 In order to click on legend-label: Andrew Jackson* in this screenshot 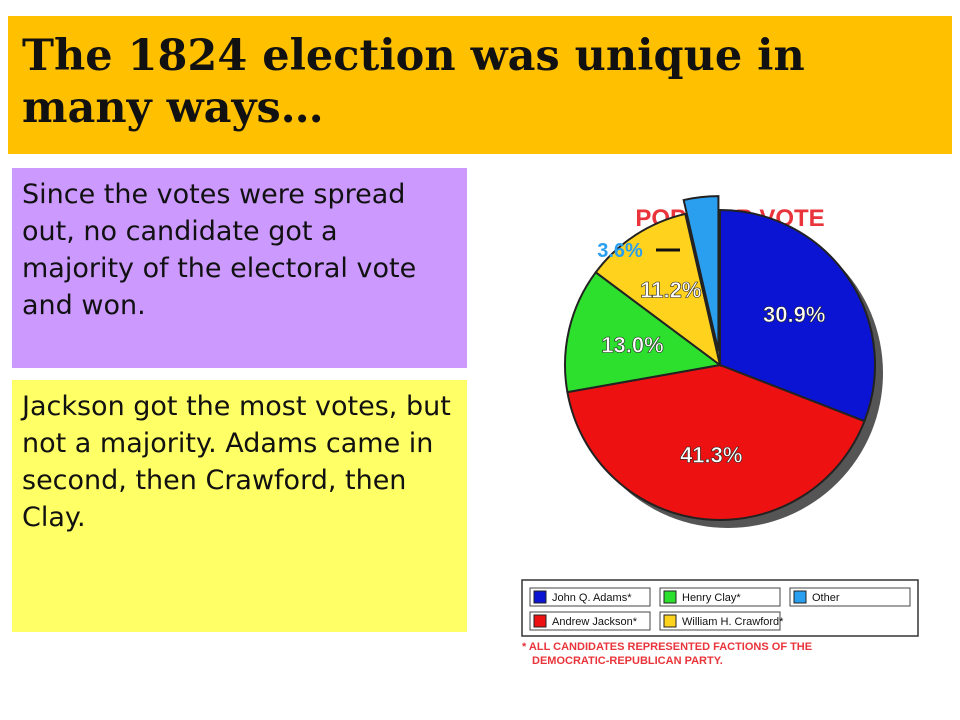, I will do `click(595, 622)`.